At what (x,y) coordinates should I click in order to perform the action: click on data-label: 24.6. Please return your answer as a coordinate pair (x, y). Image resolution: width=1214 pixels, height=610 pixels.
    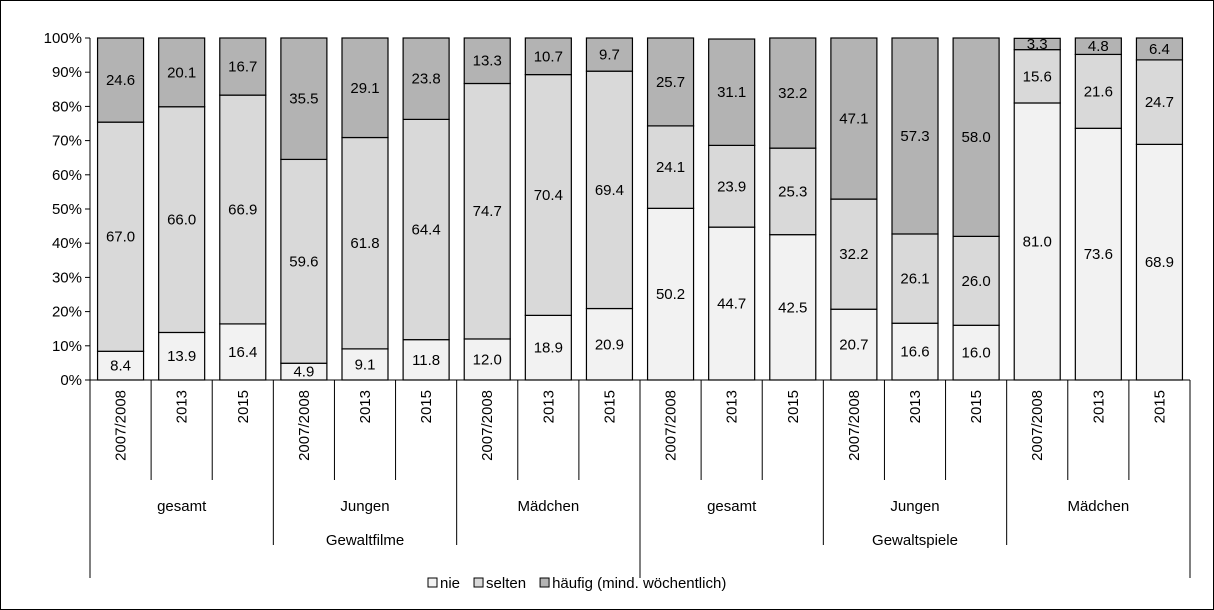
    Looking at the image, I should click on (120, 80).